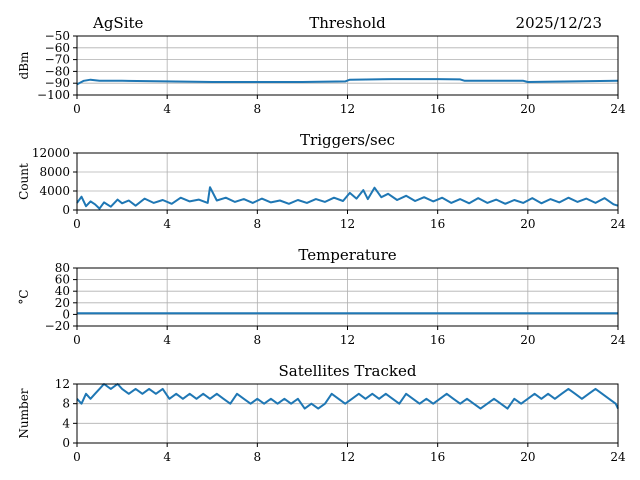 This screenshot has height=480, width=640. I want to click on chart-title: Threshold, so click(347, 23).